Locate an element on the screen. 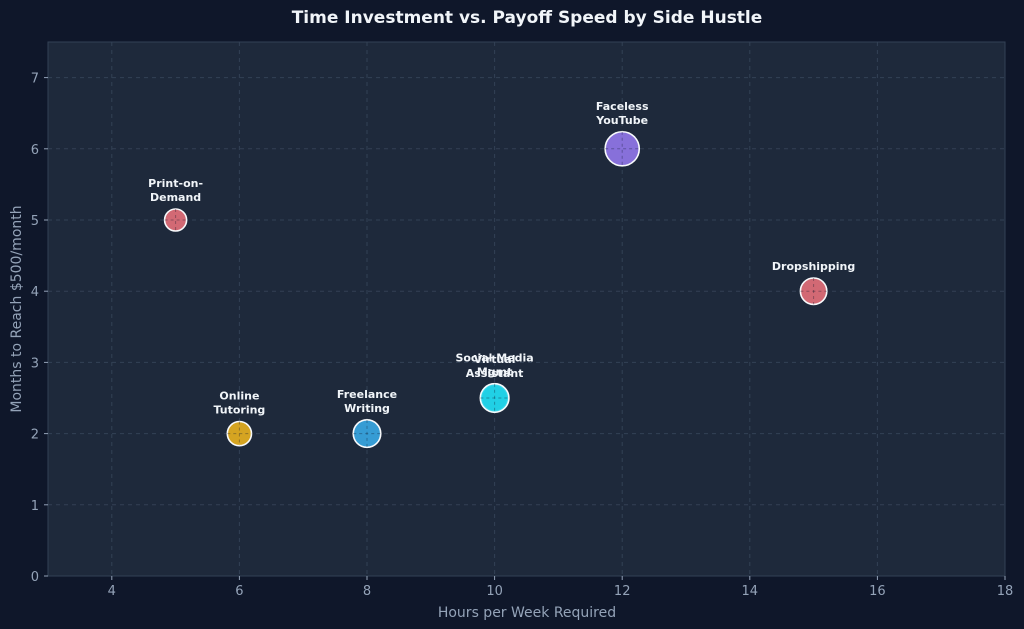  y-tick-label: 5 is located at coordinates (35, 221).